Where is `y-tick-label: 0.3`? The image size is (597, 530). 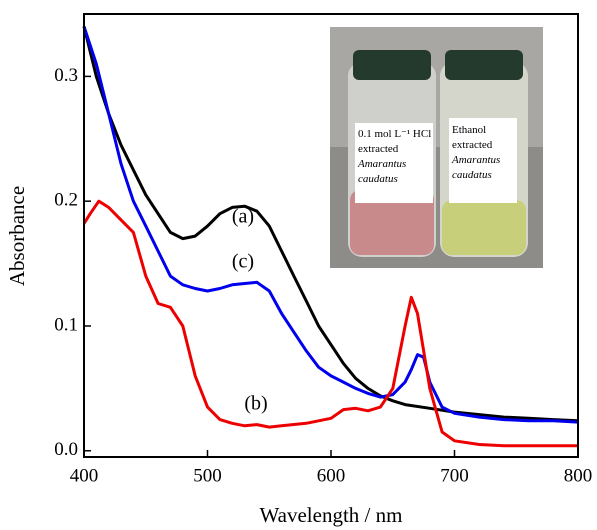 y-tick-label: 0.3 is located at coordinates (66, 75).